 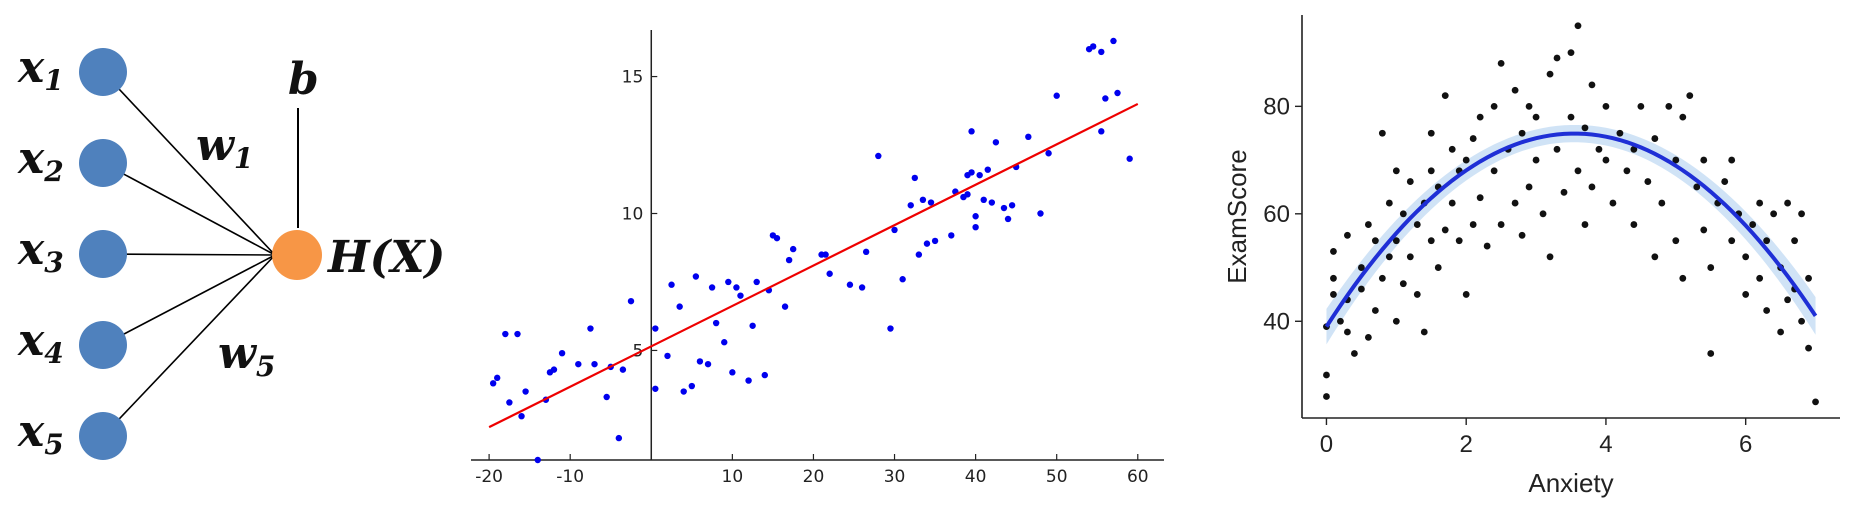 I want to click on edge-x3, so click(x=189, y=254).